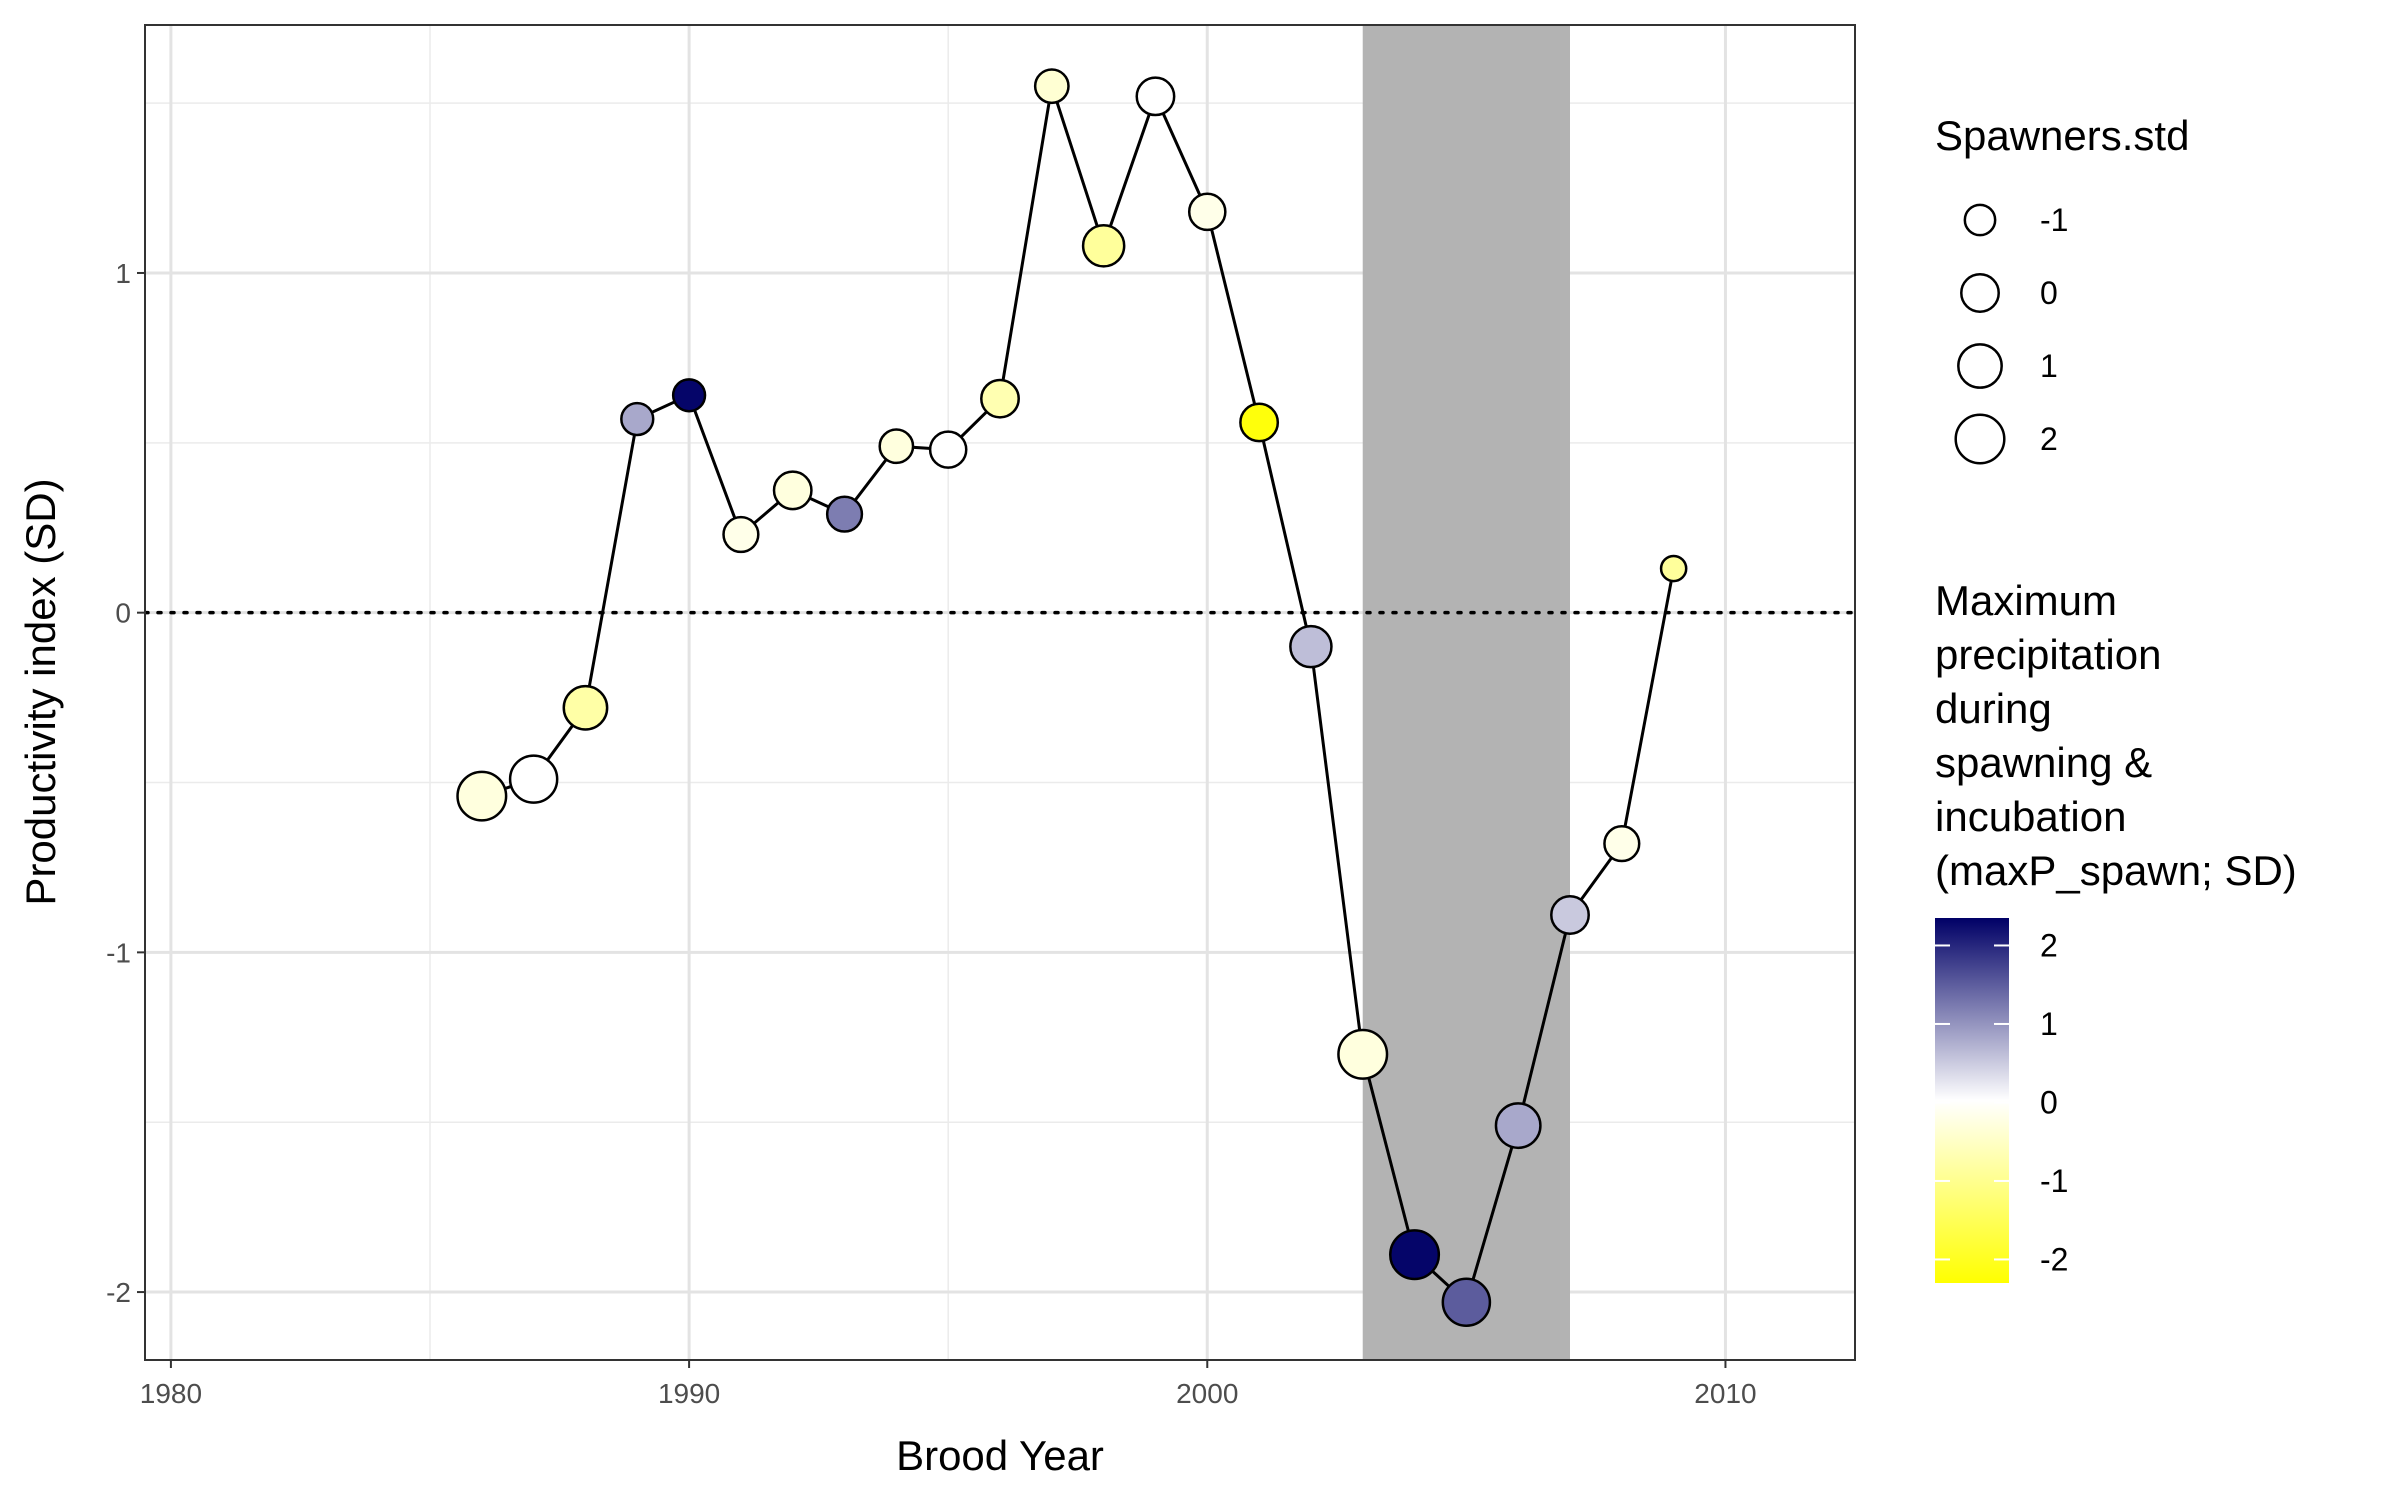 The width and height of the screenshot is (2400, 1500). Describe the element at coordinates (171, 1393) in the screenshot. I see `x-tick-label: 1980` at that location.